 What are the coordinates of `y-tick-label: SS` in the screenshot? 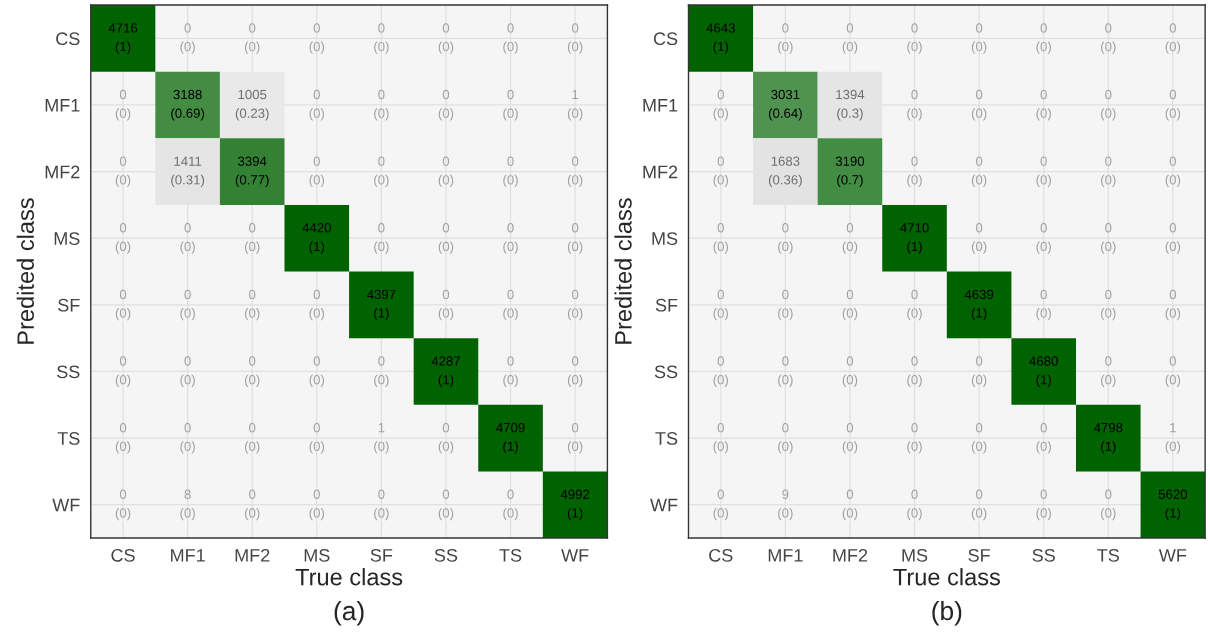 It's located at (68, 372).